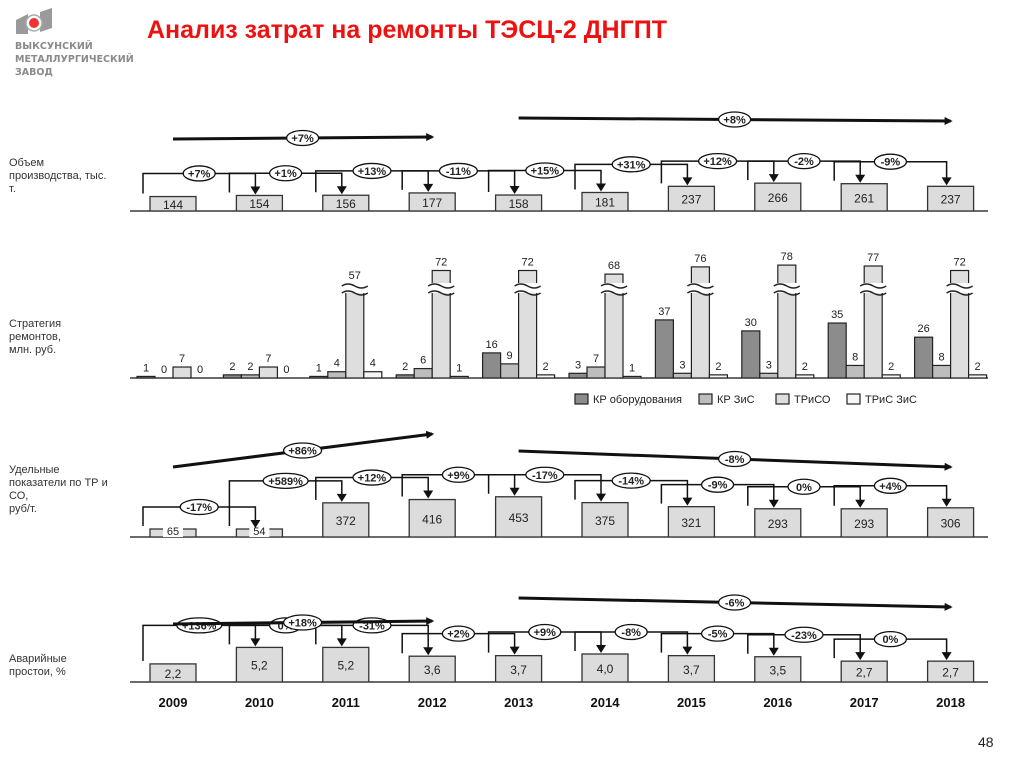 The height and width of the screenshot is (767, 1024). What do you see at coordinates (372, 479) in the screenshot?
I see `change-badge-label: +12%` at bounding box center [372, 479].